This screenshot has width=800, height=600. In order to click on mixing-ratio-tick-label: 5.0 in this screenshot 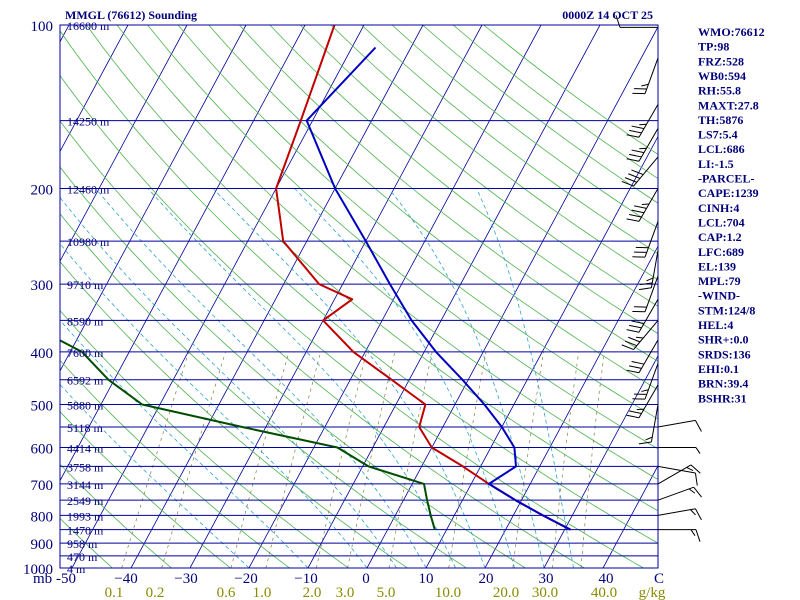, I will do `click(386, 592)`.